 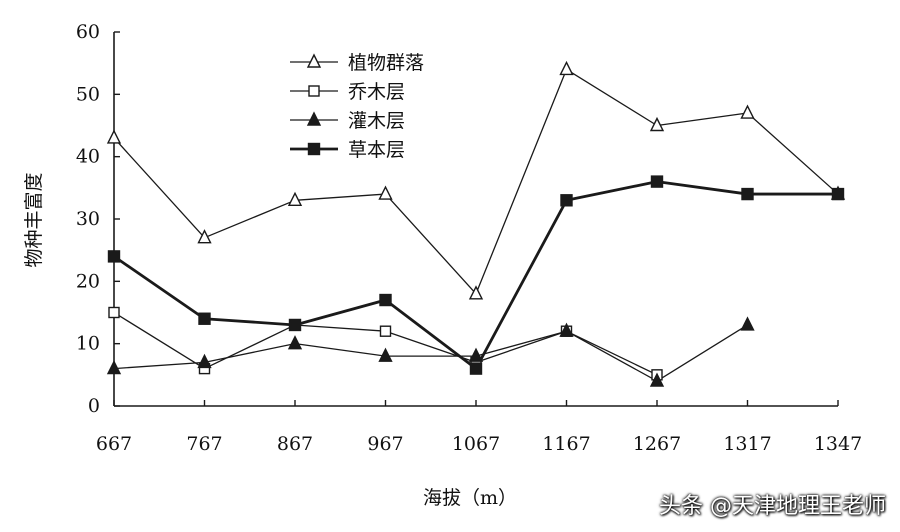 What do you see at coordinates (838, 444) in the screenshot?
I see `x-tick-label: 1347` at bounding box center [838, 444].